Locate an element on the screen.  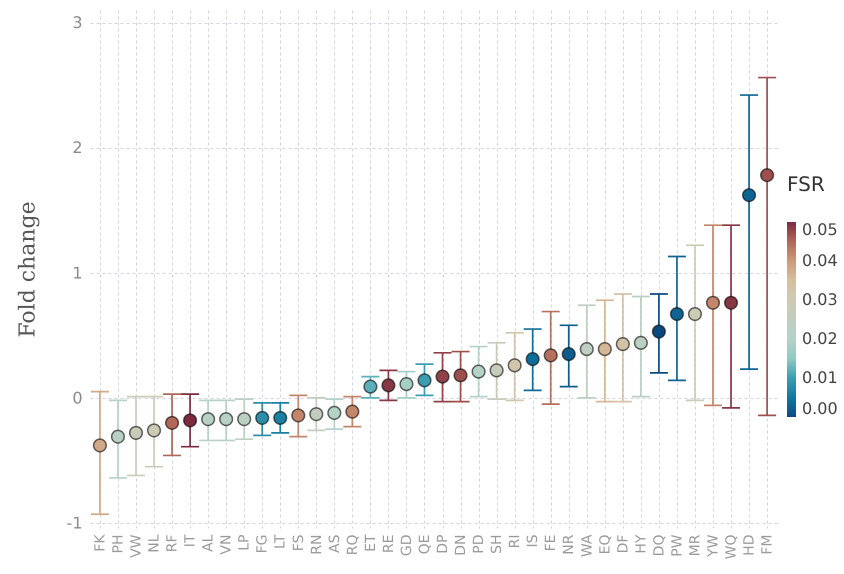
color-bar-label: 0.03 is located at coordinates (820, 299).